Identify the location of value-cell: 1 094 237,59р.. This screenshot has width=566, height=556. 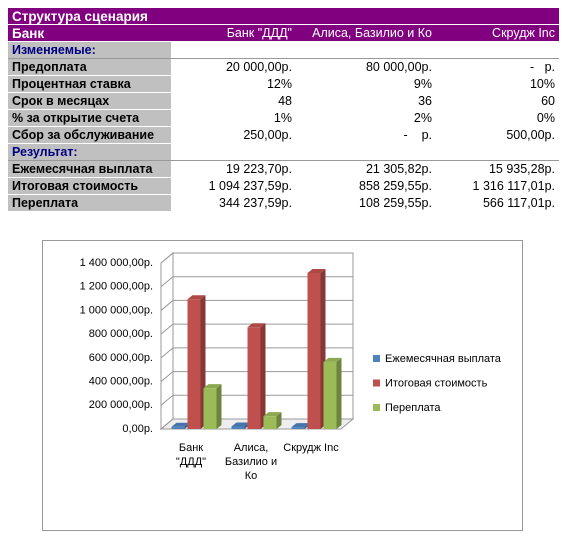
(233, 186).